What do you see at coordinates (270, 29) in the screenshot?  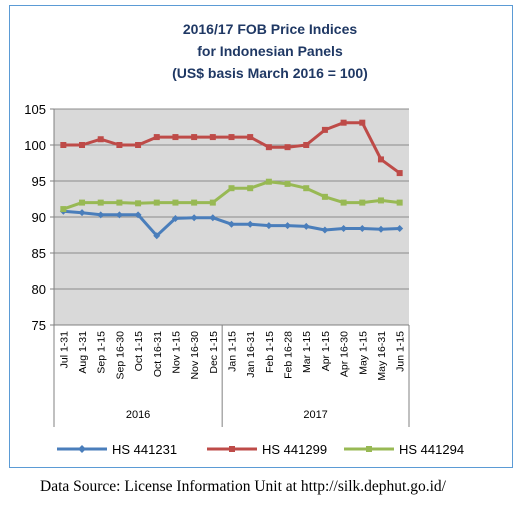 I see `title-line-1: 2016/17 FOB Price Indices` at bounding box center [270, 29].